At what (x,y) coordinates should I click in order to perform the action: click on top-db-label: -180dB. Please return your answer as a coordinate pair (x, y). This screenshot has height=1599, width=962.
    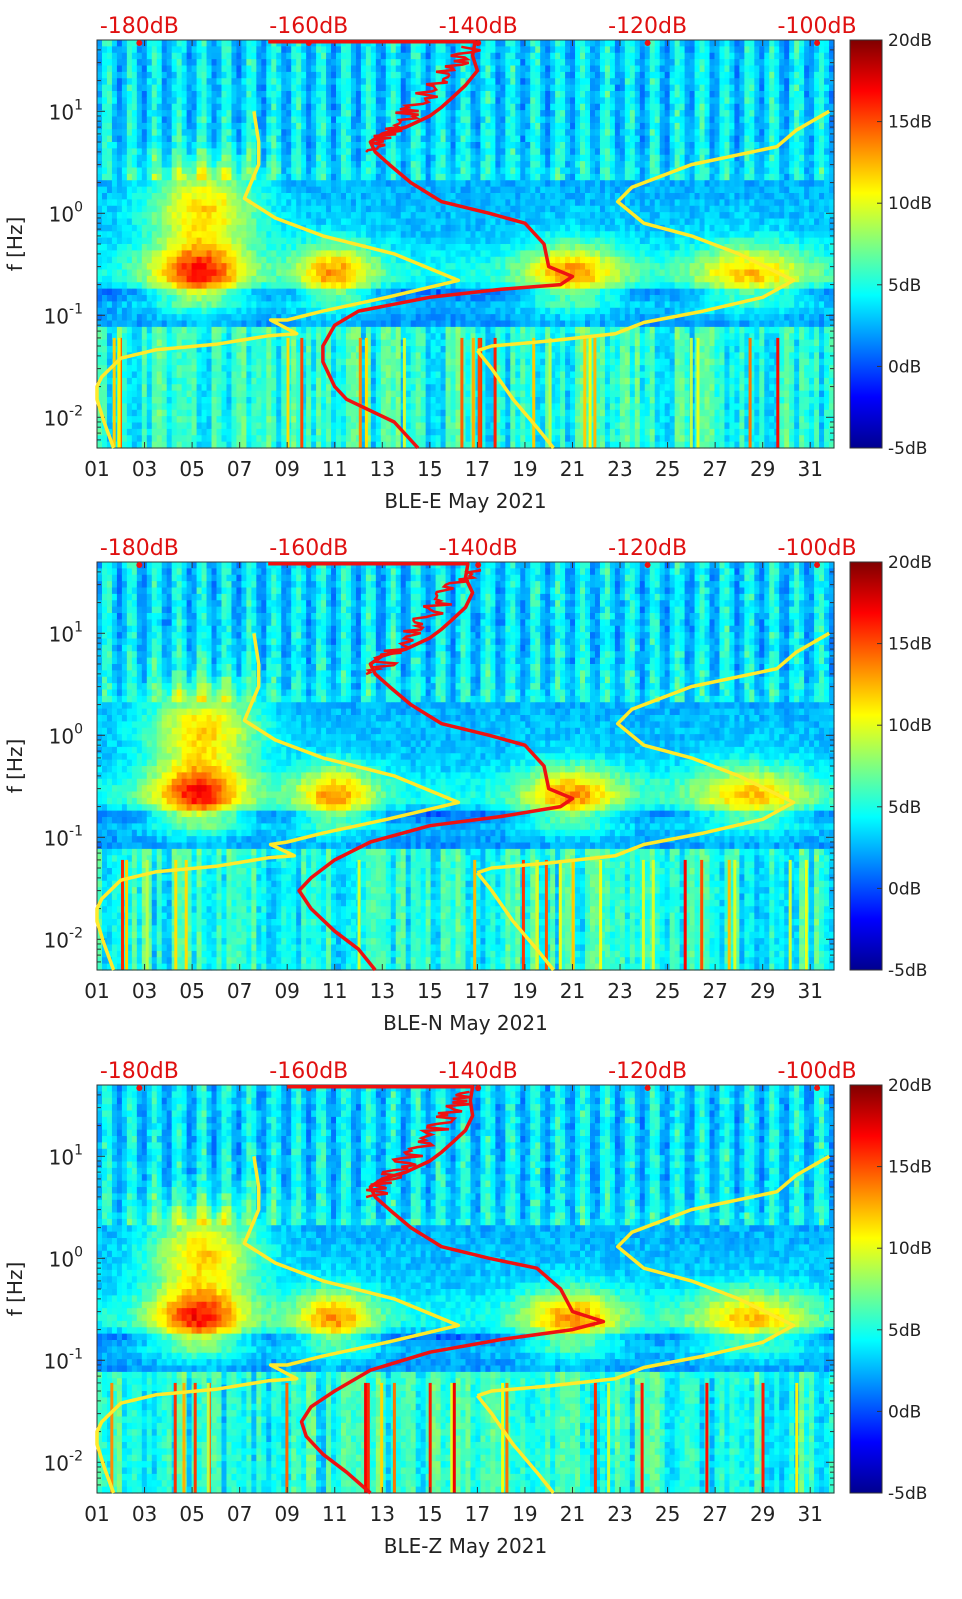
    Looking at the image, I should click on (139, 26).